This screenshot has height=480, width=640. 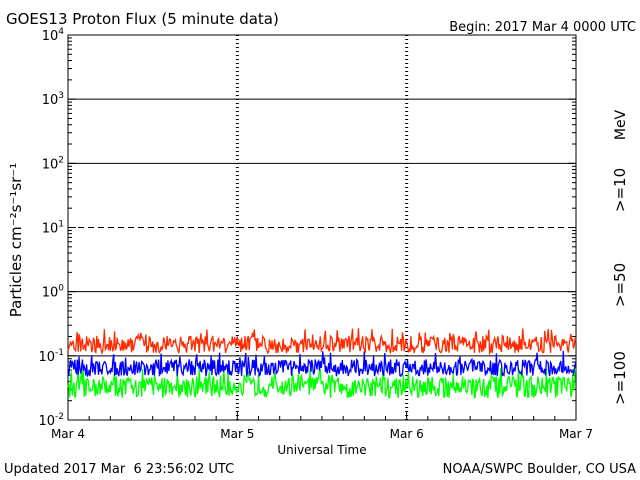 I want to click on y-tick-label: 10⁻², so click(x=51, y=420).